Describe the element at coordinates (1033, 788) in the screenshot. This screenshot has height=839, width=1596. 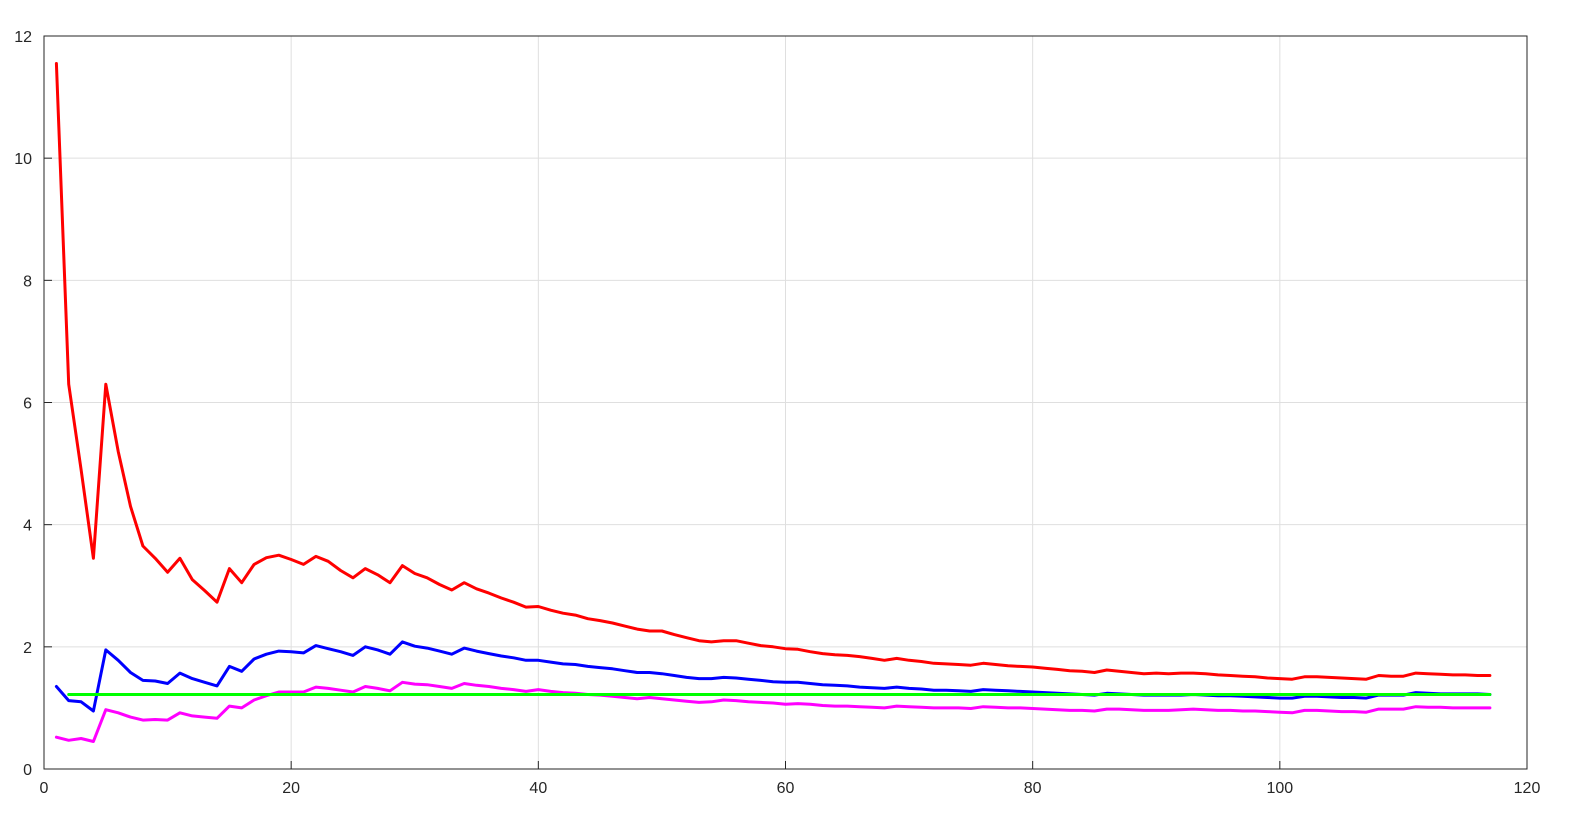
I see `x-tick-label: 80` at that location.